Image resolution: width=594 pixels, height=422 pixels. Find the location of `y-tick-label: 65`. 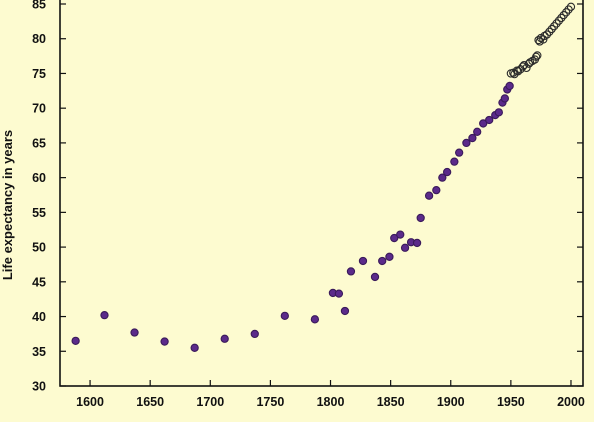

y-tick-label: 65 is located at coordinates (39, 143).